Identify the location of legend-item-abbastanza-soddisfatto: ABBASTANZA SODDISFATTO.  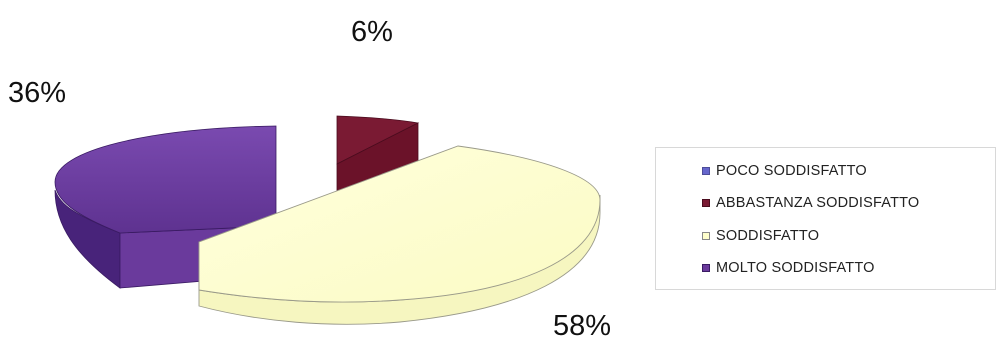
(810, 203).